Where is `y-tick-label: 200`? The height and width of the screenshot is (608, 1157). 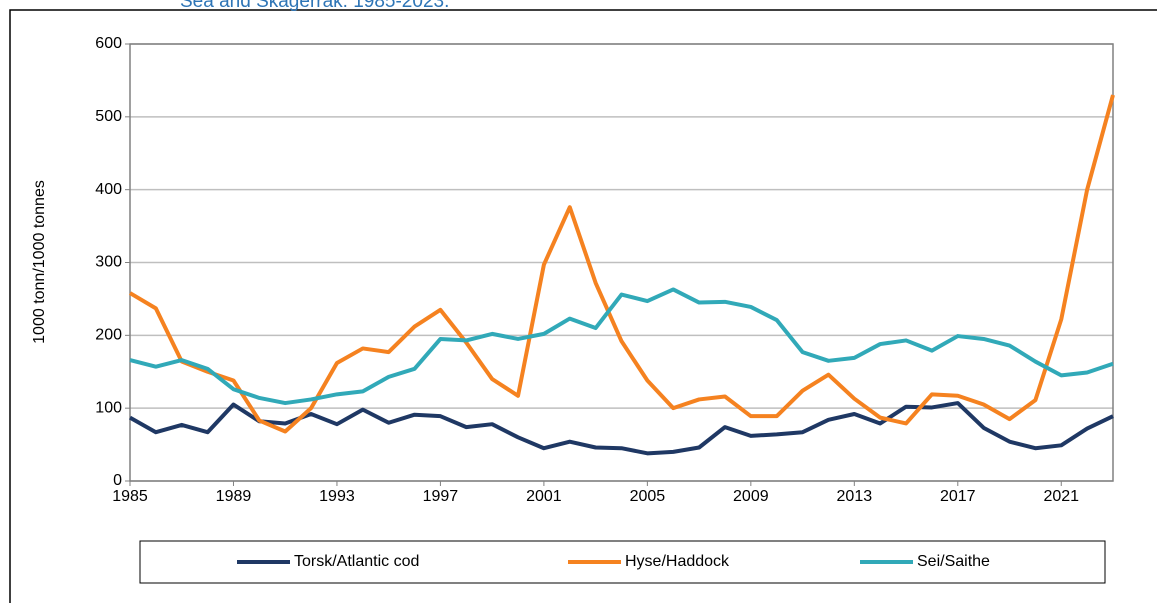
y-tick-label: 200 is located at coordinates (108, 335).